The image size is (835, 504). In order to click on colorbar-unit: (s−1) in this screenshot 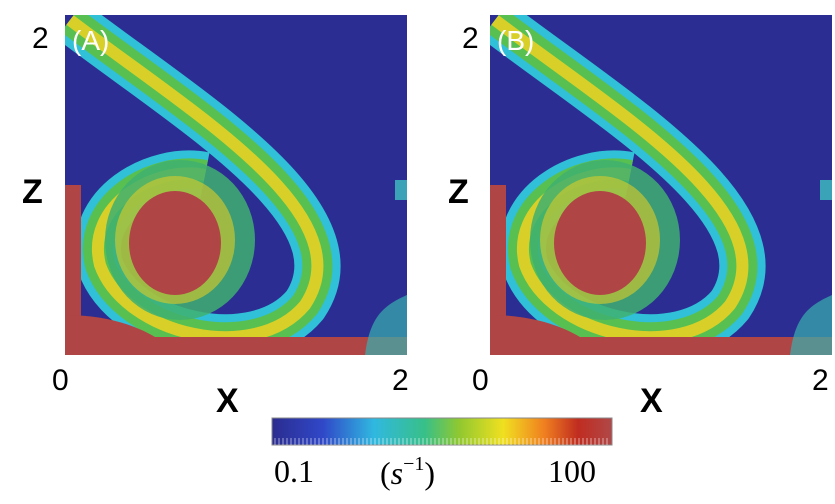, I will do `click(407, 472)`.